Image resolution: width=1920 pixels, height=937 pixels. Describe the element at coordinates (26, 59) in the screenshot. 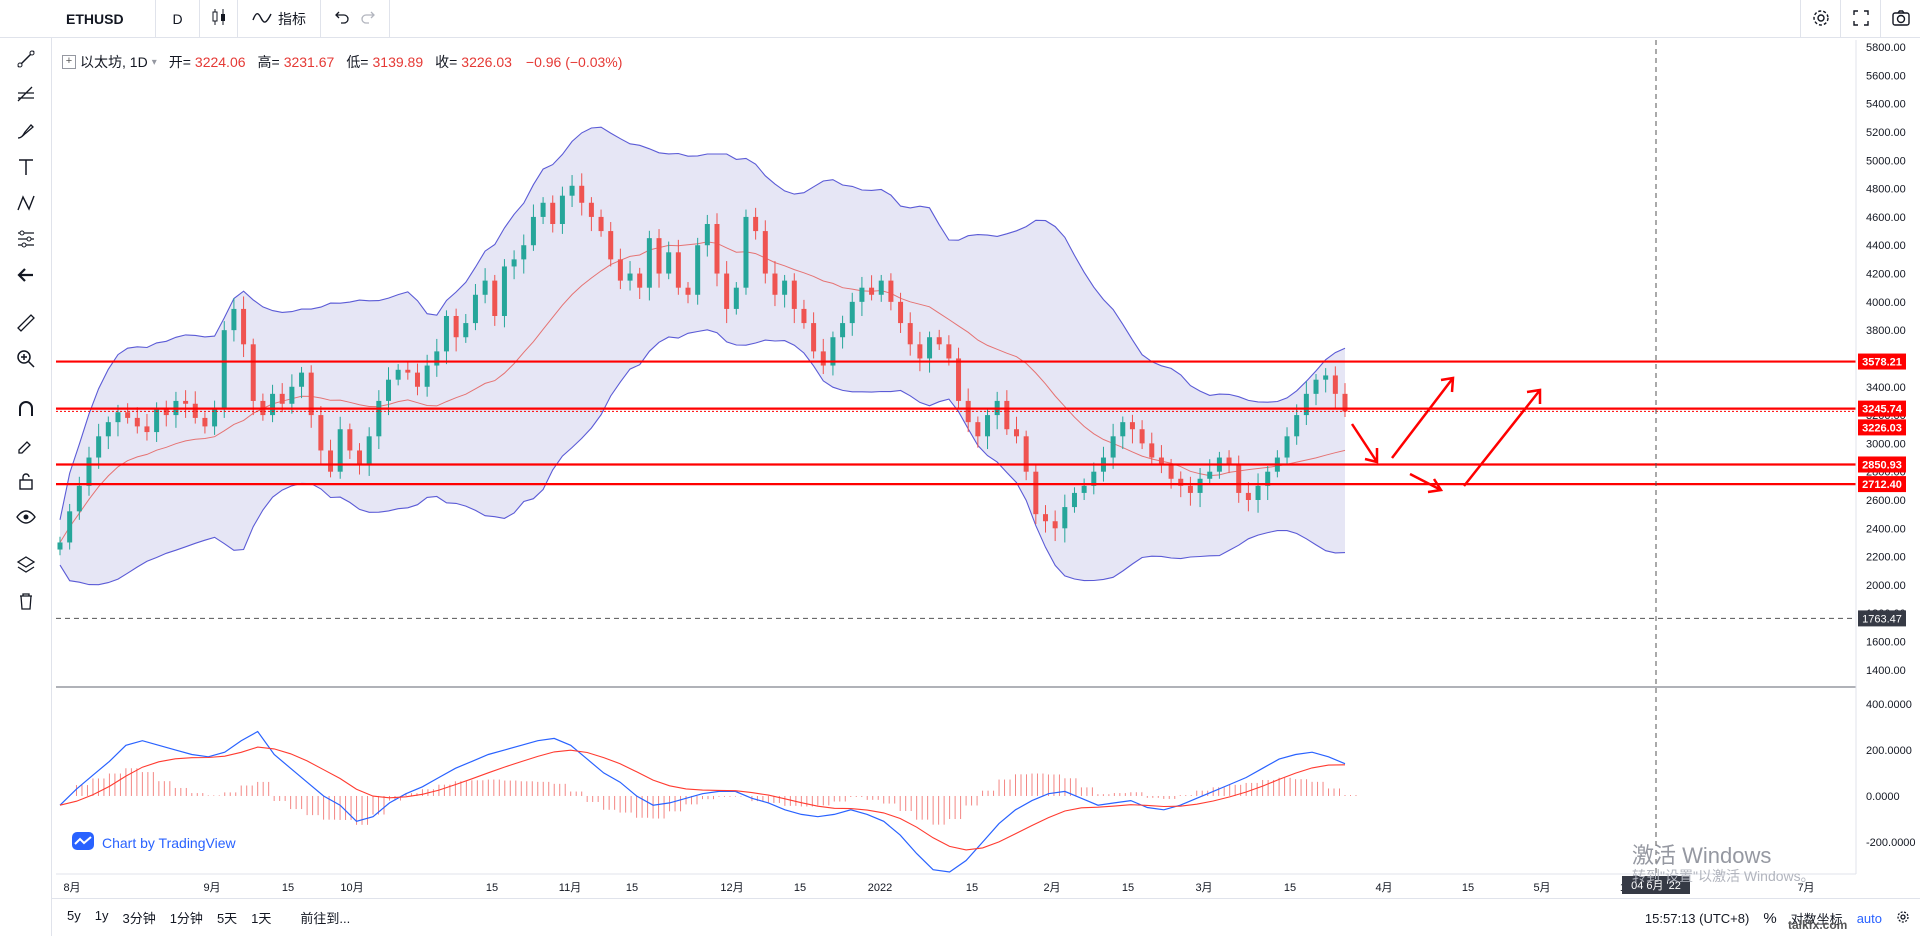

I see `trend-line-icon` at that location.